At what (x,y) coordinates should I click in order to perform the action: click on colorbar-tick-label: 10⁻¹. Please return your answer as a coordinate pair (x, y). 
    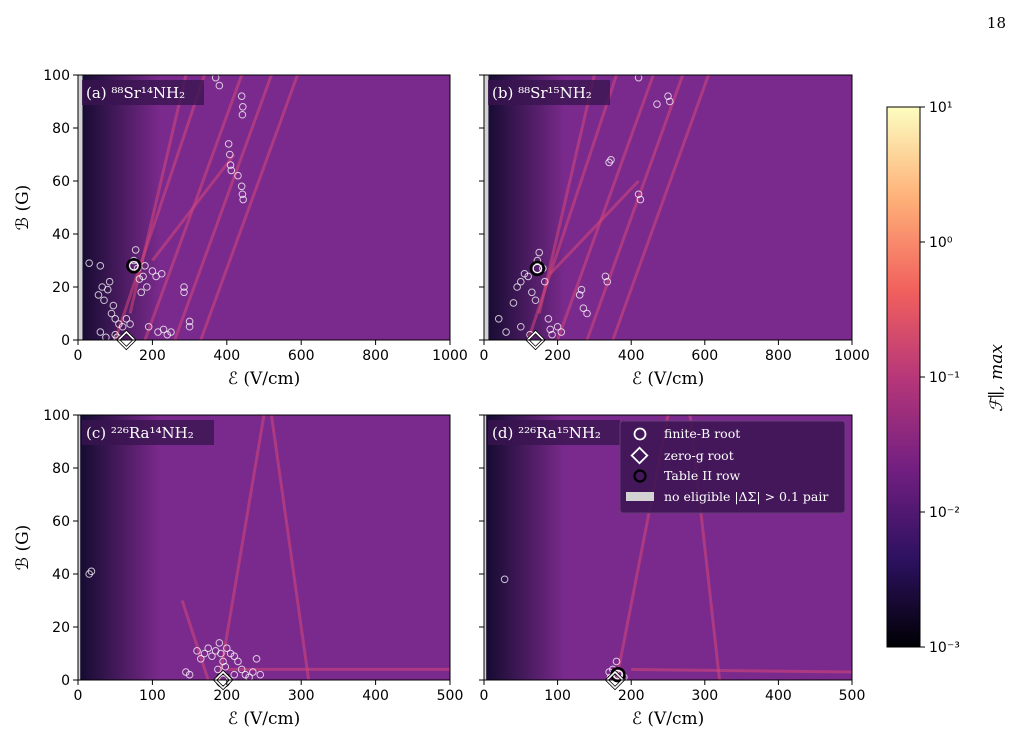
    Looking at the image, I should click on (944, 378).